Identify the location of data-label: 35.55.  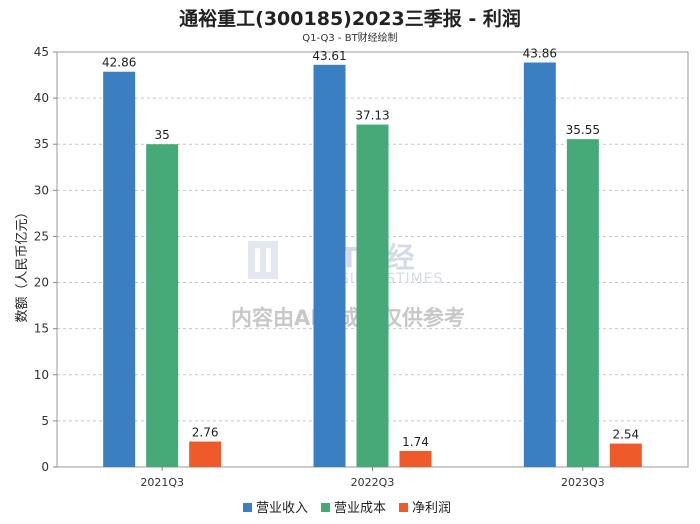
(583, 130).